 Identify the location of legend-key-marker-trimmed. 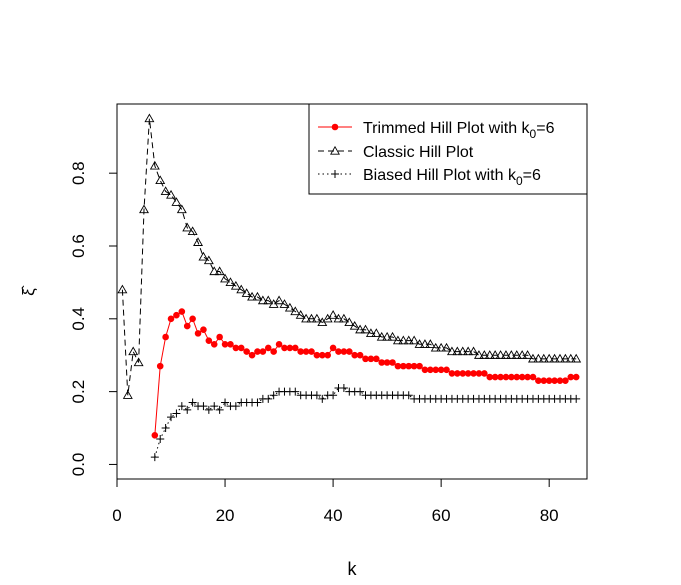
(335, 127).